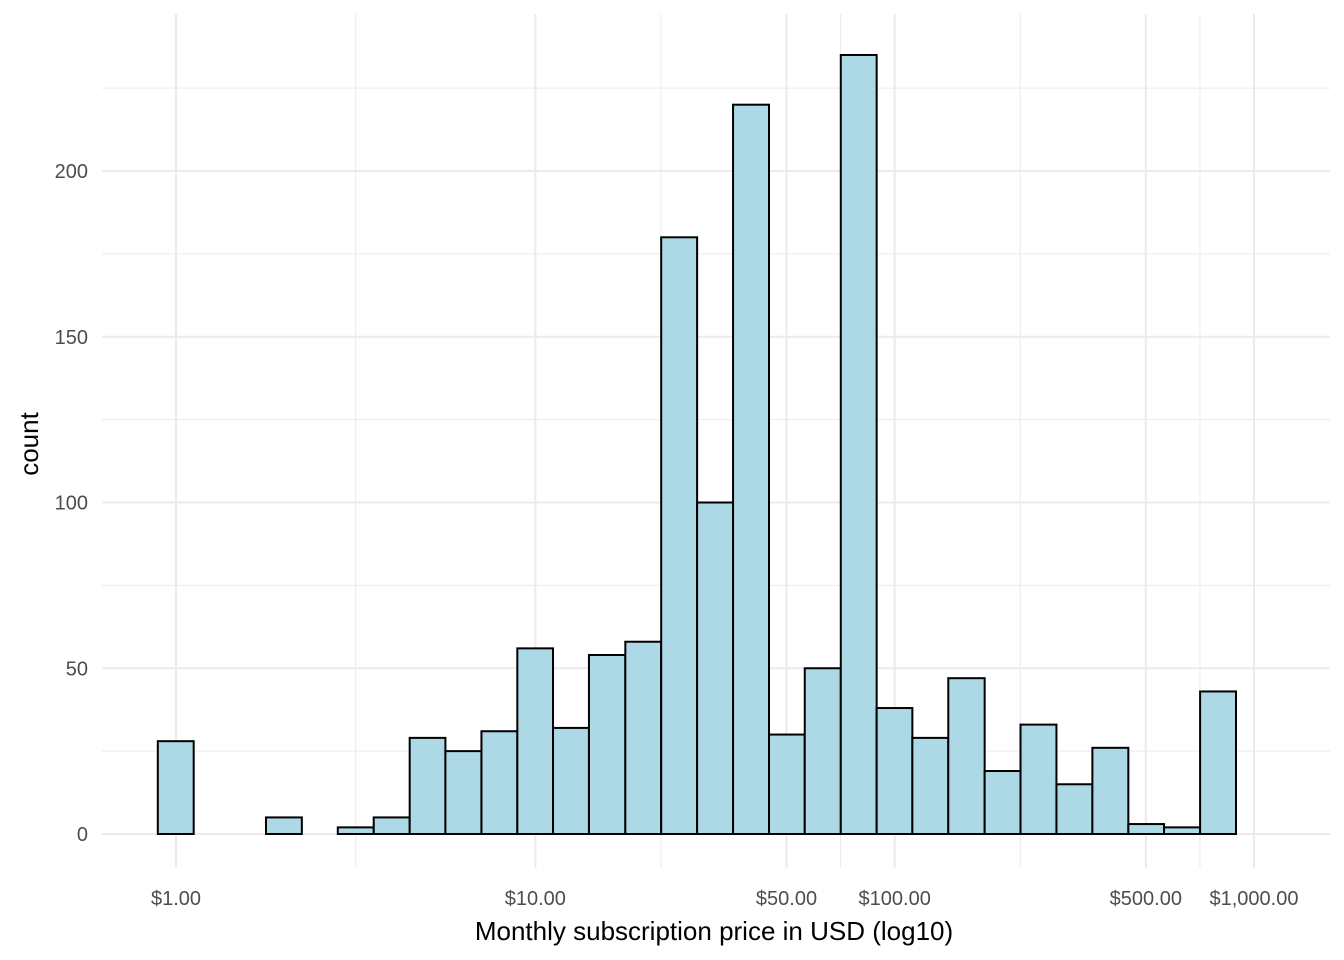 The height and width of the screenshot is (960, 1344). What do you see at coordinates (176, 899) in the screenshot?
I see `x-tick-label: $1.00` at bounding box center [176, 899].